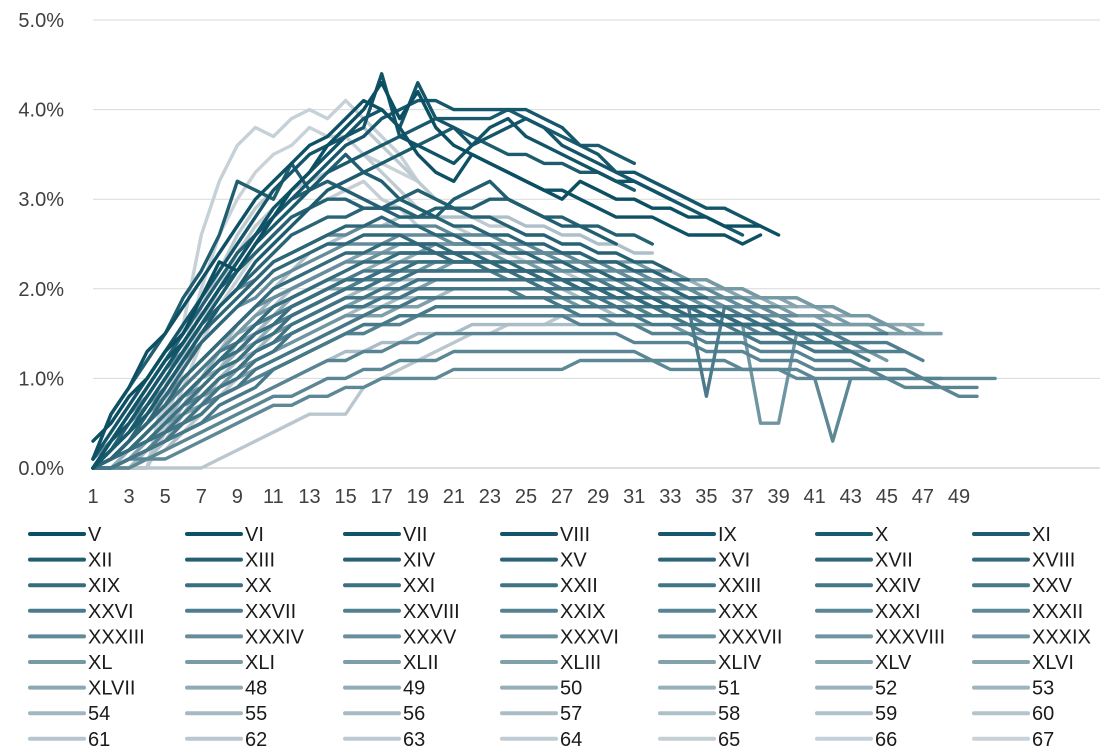  I want to click on x-tick-label: 43, so click(851, 497).